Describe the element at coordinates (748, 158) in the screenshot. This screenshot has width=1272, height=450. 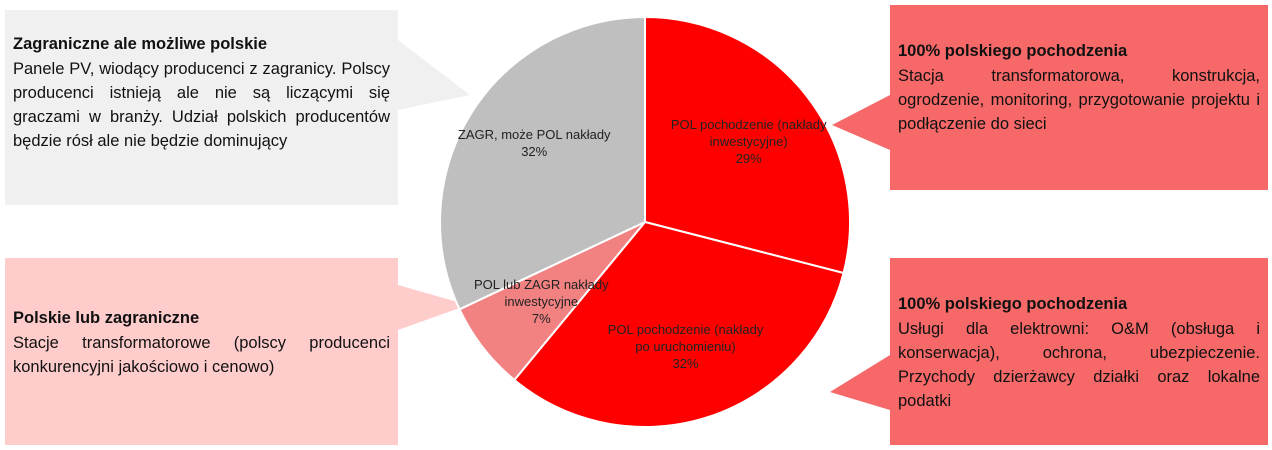
I see `slice-value-label: 29%` at that location.